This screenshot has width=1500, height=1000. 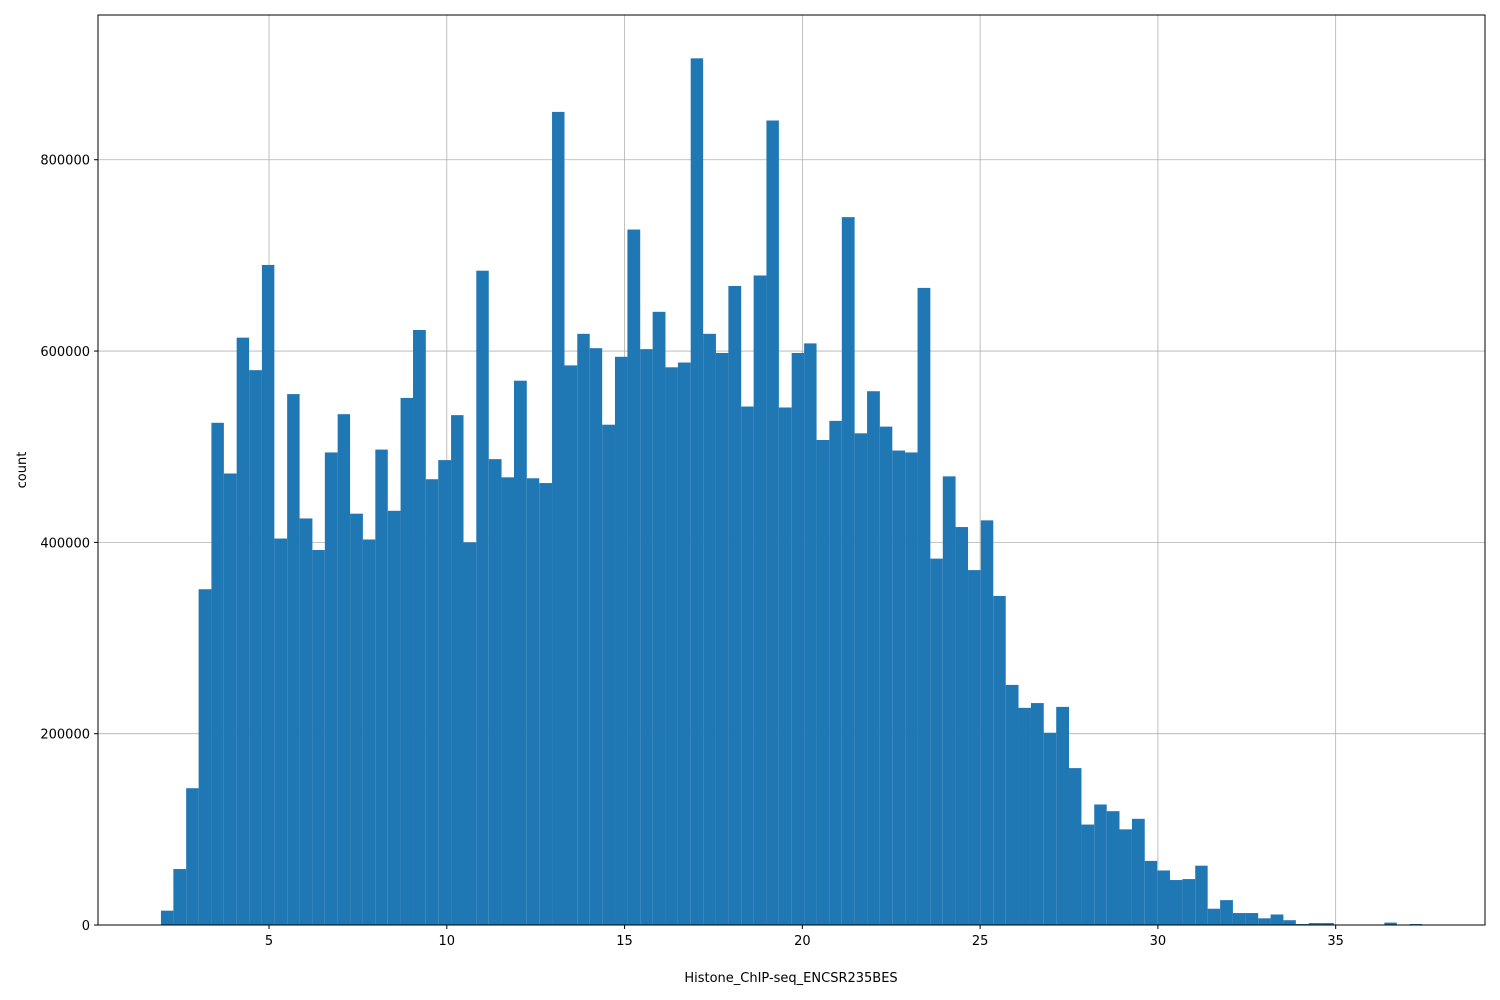 What do you see at coordinates (1335, 941) in the screenshot?
I see `x-tick-label: 35` at bounding box center [1335, 941].